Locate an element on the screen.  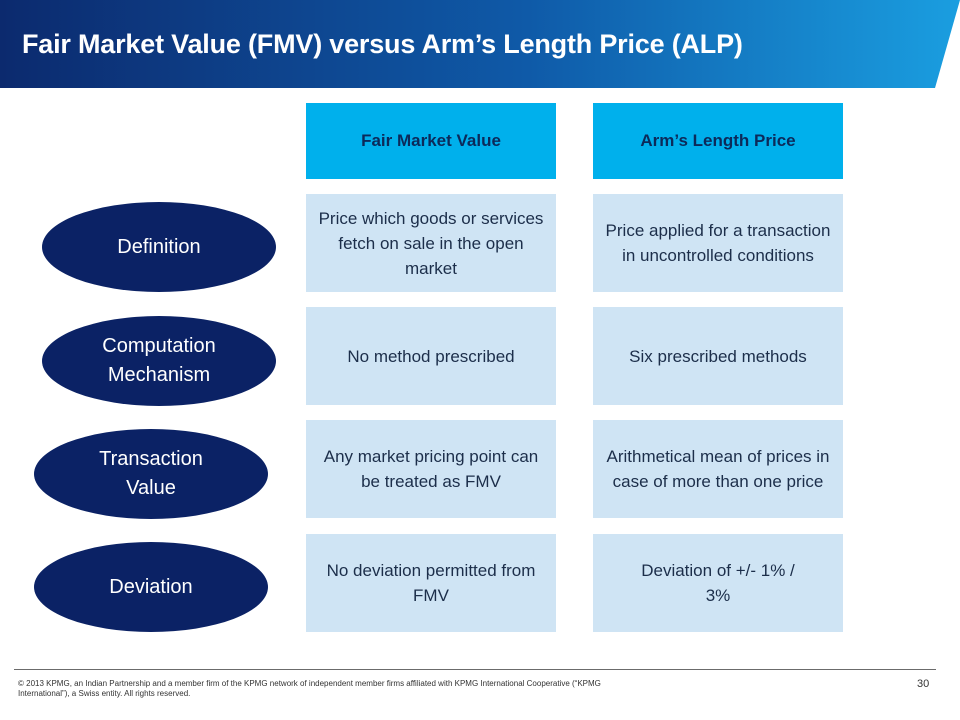
row-label-transaction-value: Transaction Value is located at coordinates (151, 474).